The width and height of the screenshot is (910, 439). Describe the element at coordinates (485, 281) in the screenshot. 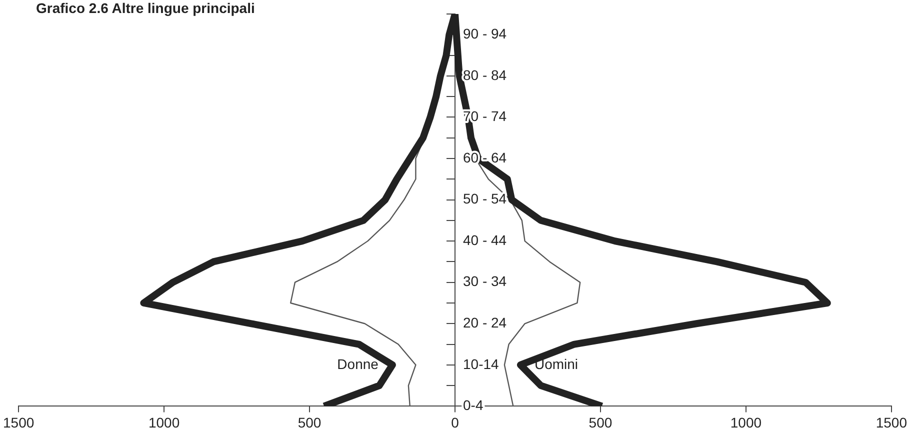

I see `y-tick-label: 30 - 34` at that location.